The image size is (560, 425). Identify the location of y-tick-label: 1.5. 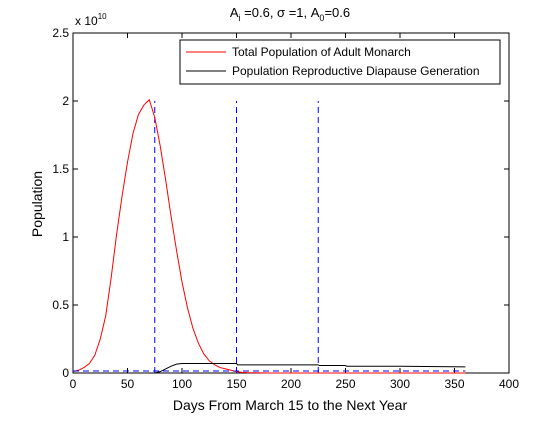
(60, 169).